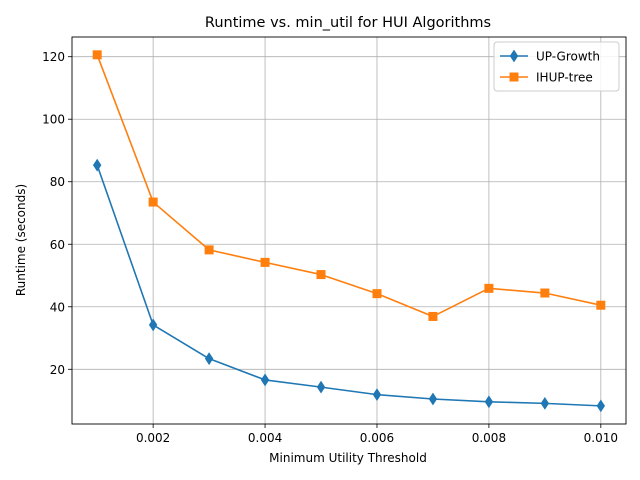 The image size is (640, 480). What do you see at coordinates (57, 182) in the screenshot?
I see `y-tick-label: 80` at bounding box center [57, 182].